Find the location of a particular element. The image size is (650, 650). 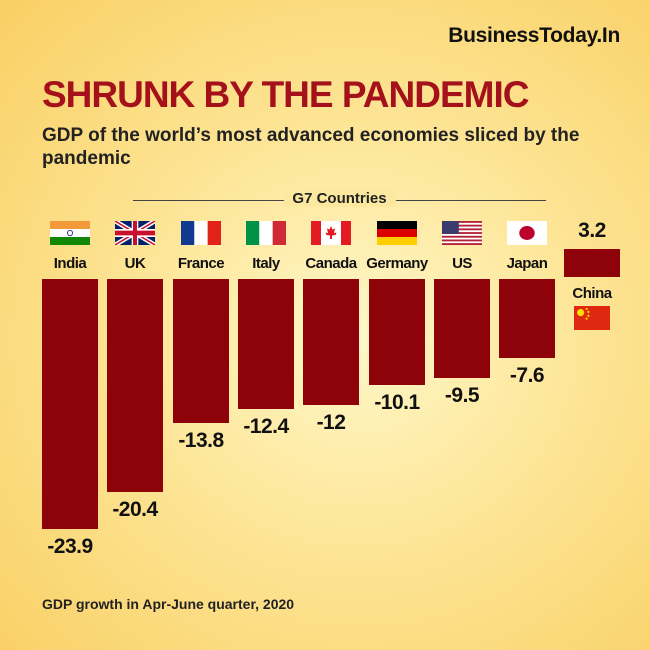

country-label-germany: Germany is located at coordinates (397, 263).